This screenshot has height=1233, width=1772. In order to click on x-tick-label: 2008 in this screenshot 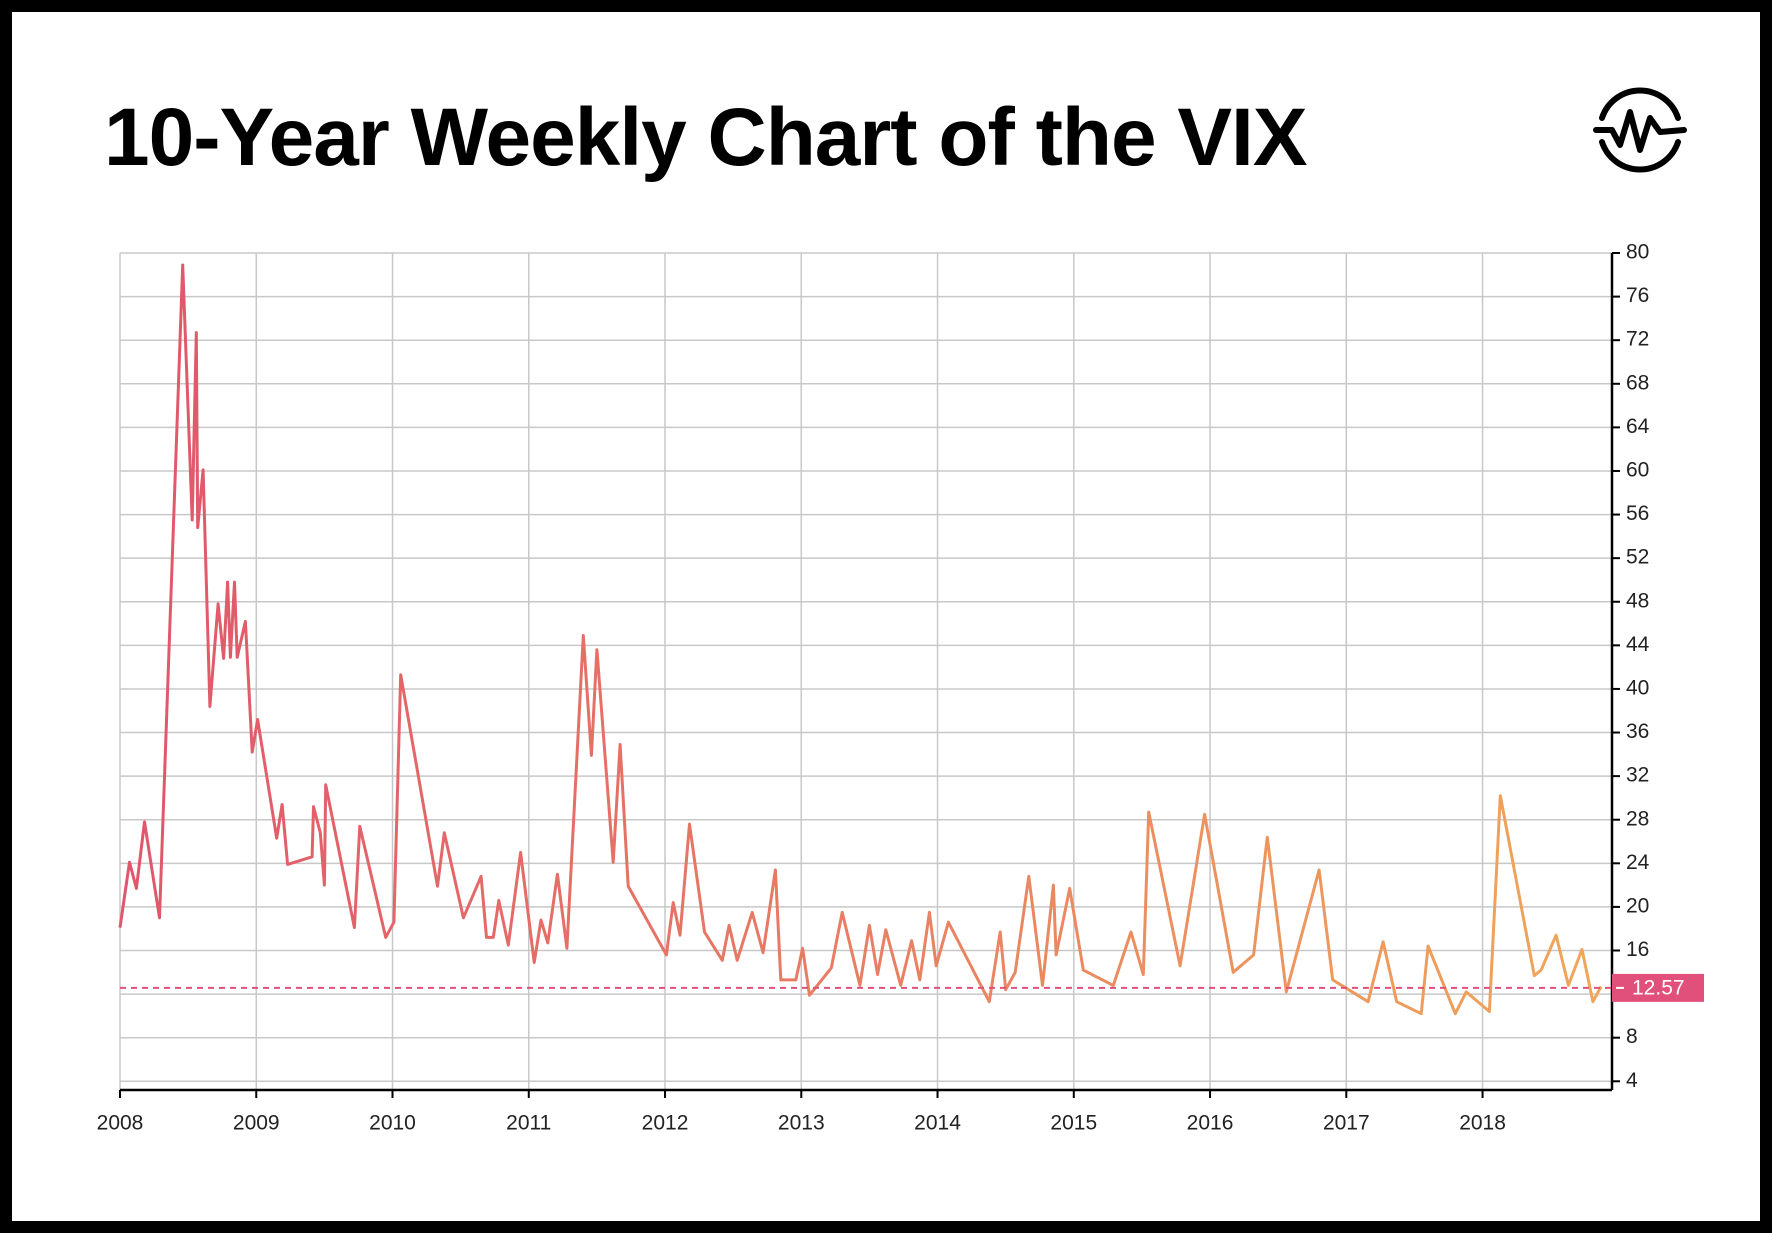, I will do `click(120, 1123)`.